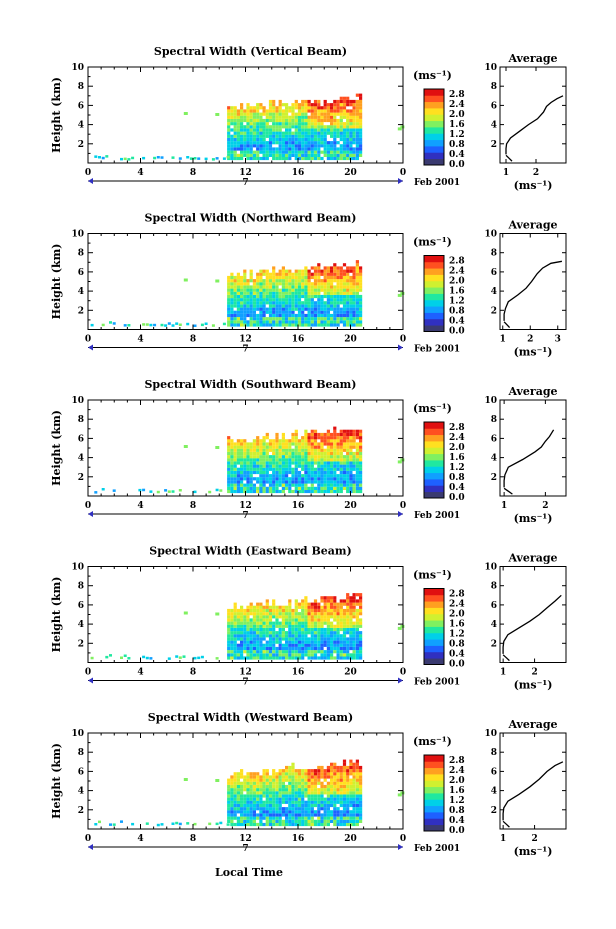 Image resolution: width=616 pixels, height=929 pixels. Describe the element at coordinates (77, 401) in the screenshot. I see `y-tick-label: 10` at that location.